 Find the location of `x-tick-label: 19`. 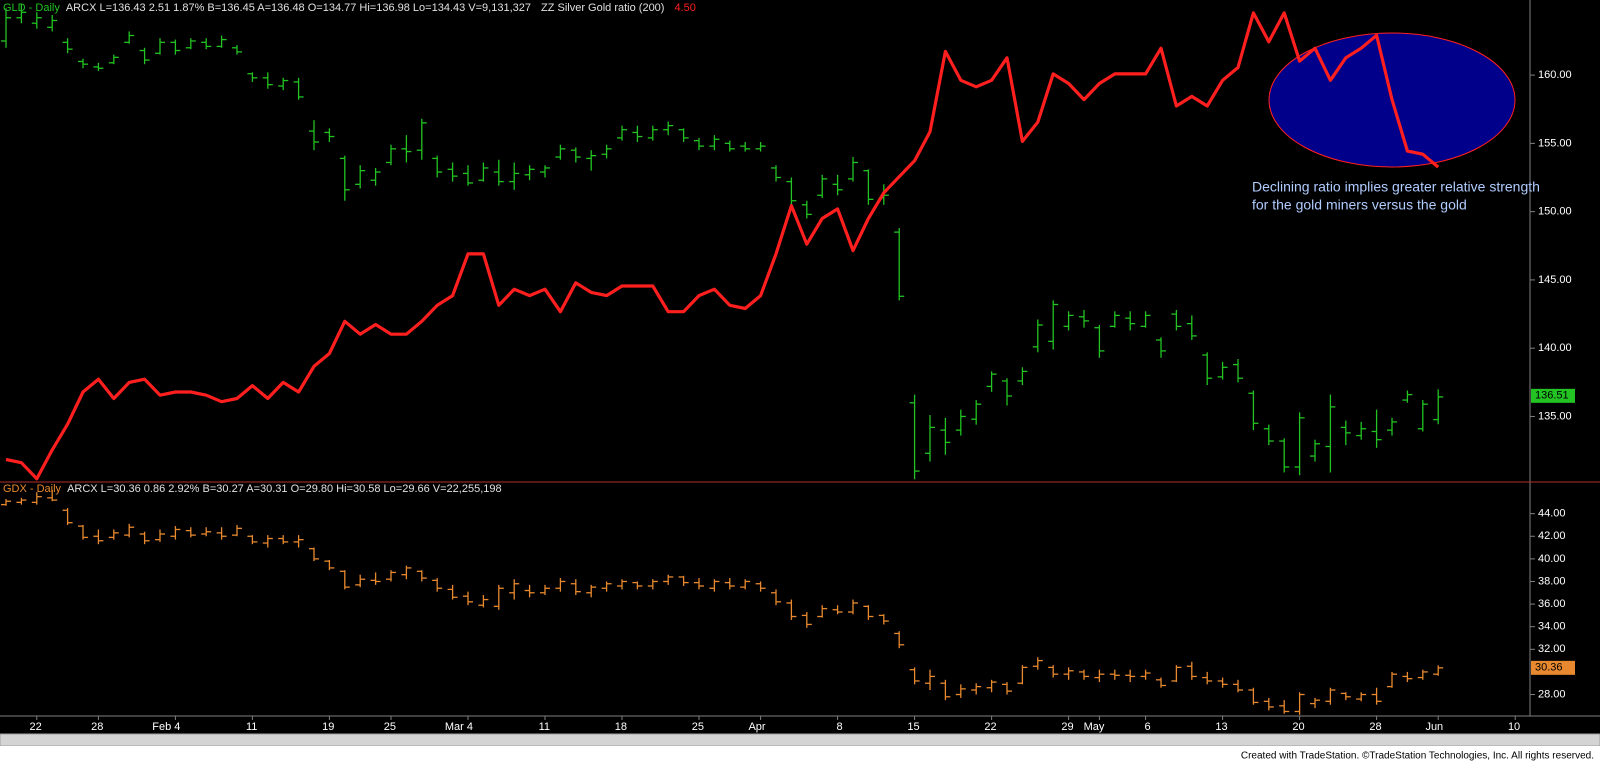

x-tick-label: 19 is located at coordinates (328, 727).